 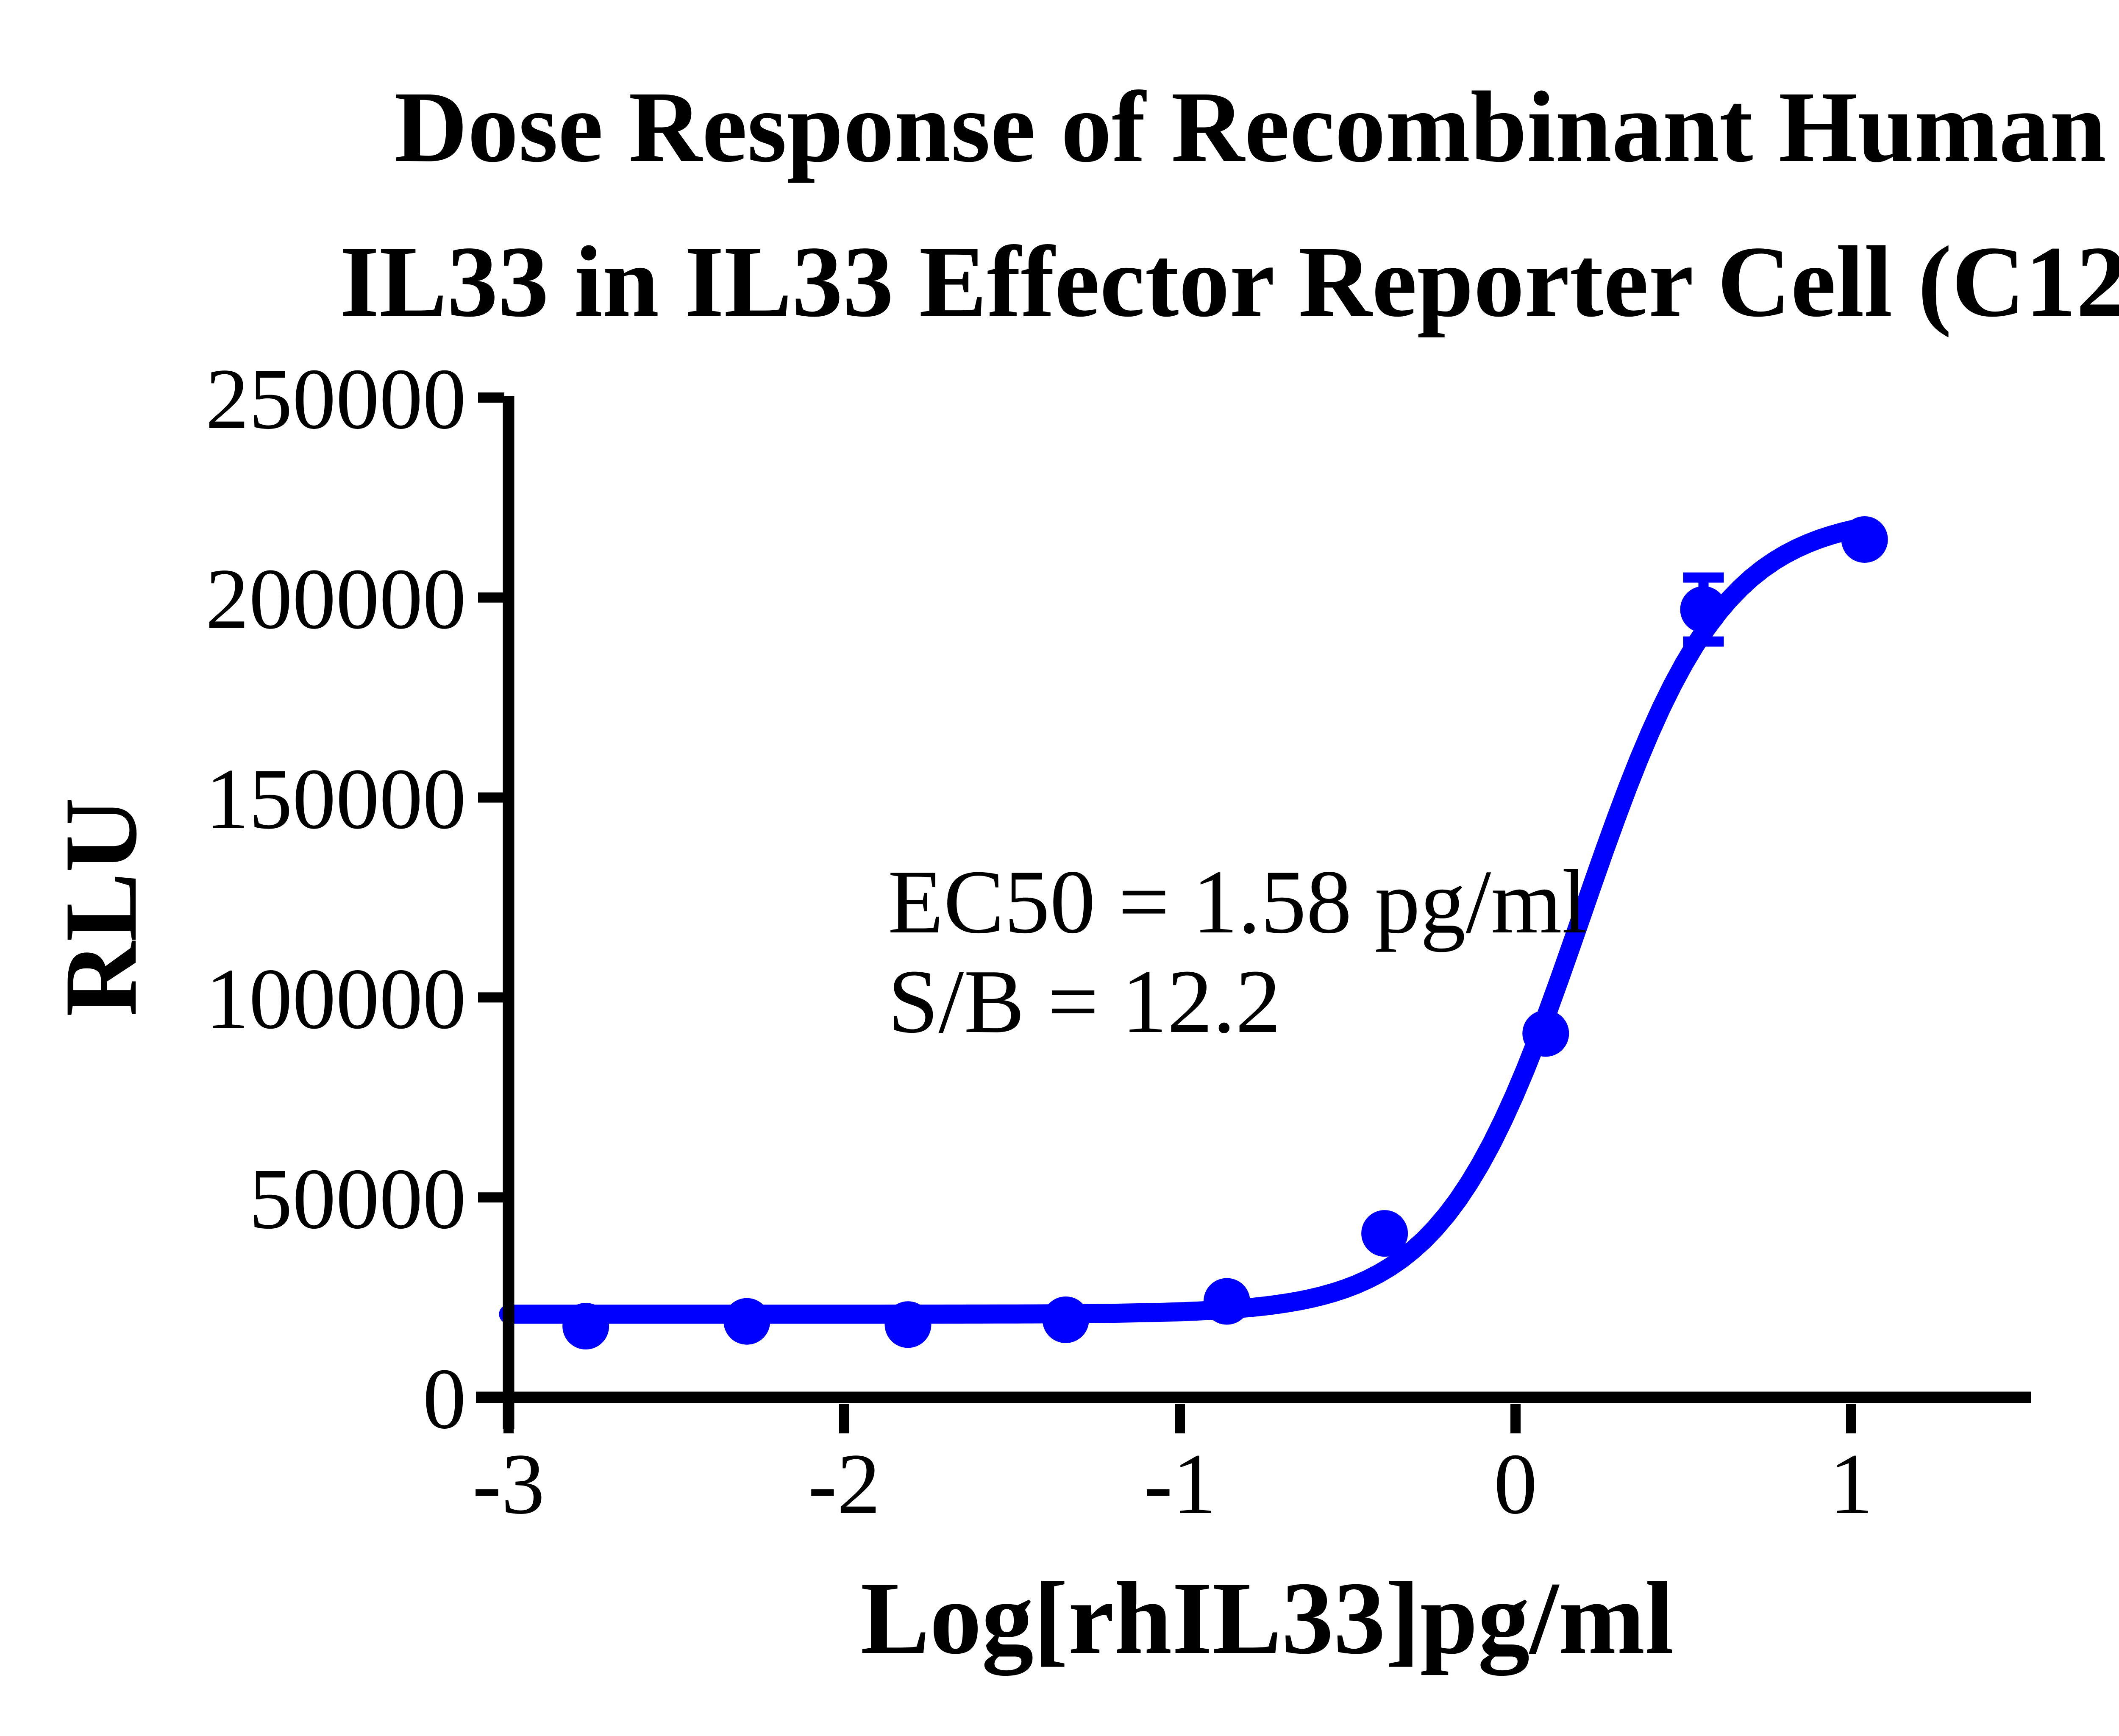 I want to click on chart-title-line1: Dose Response of Recombinant Human, so click(x=1250, y=126).